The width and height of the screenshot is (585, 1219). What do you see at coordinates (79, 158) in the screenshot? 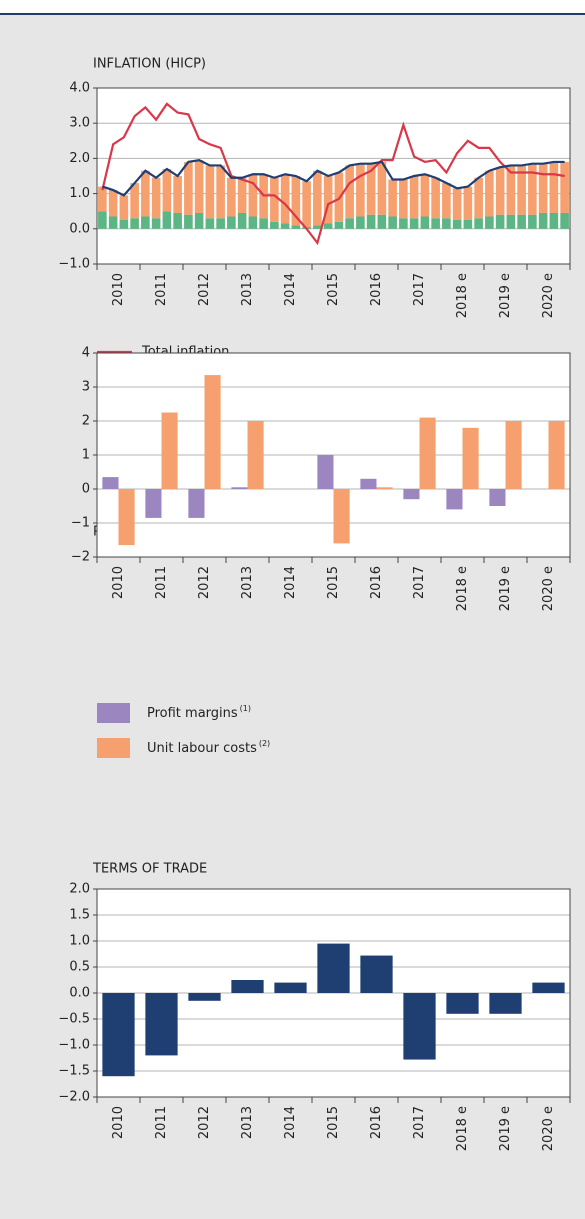
I see `y-tick-label: 2.0` at bounding box center [79, 158].